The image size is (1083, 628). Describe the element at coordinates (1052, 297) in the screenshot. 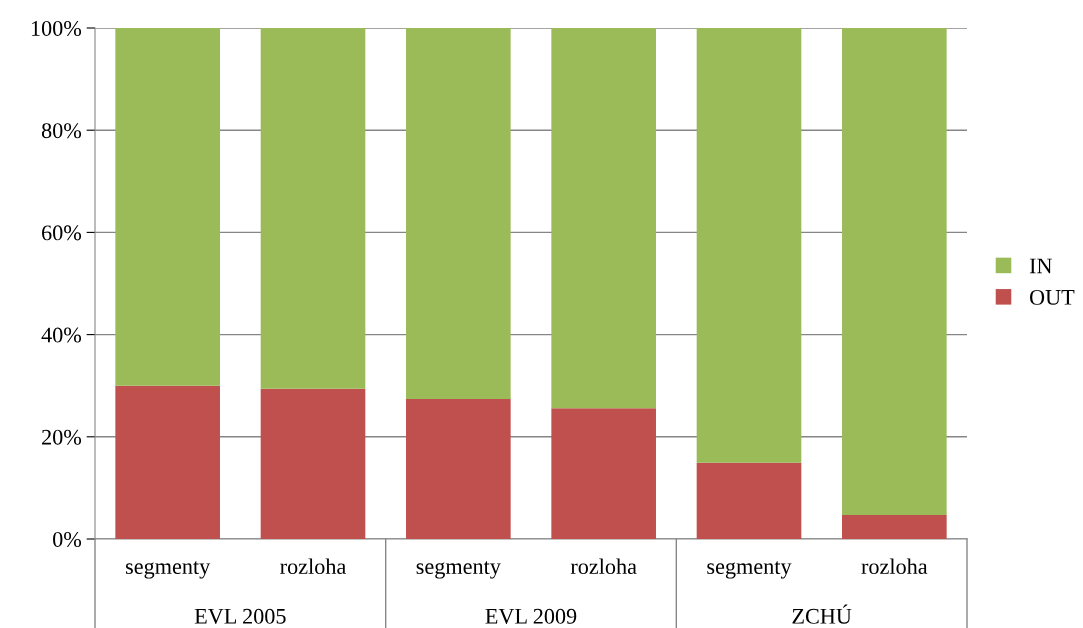

I see `legend-label: OUT` at that location.